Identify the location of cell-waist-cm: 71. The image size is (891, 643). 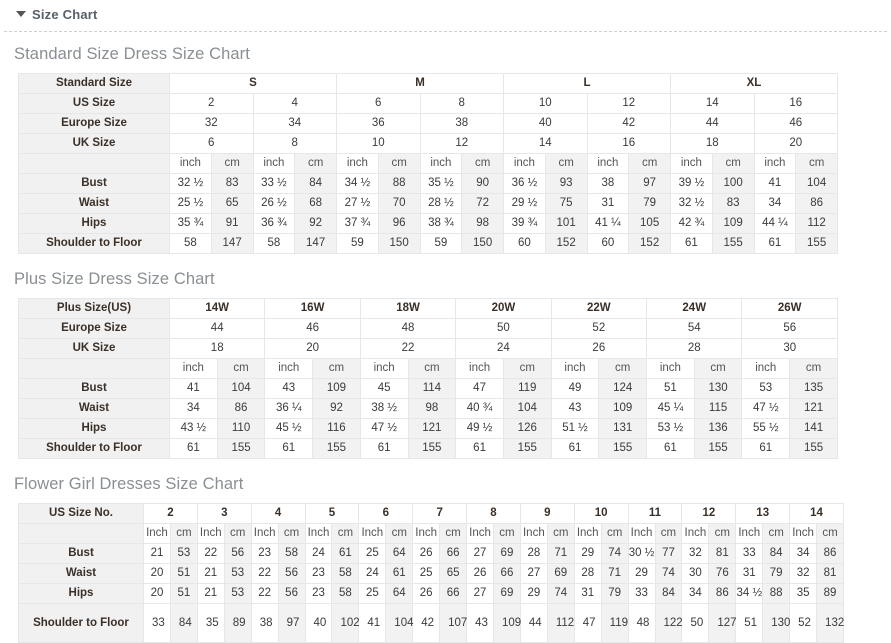
(614, 573).